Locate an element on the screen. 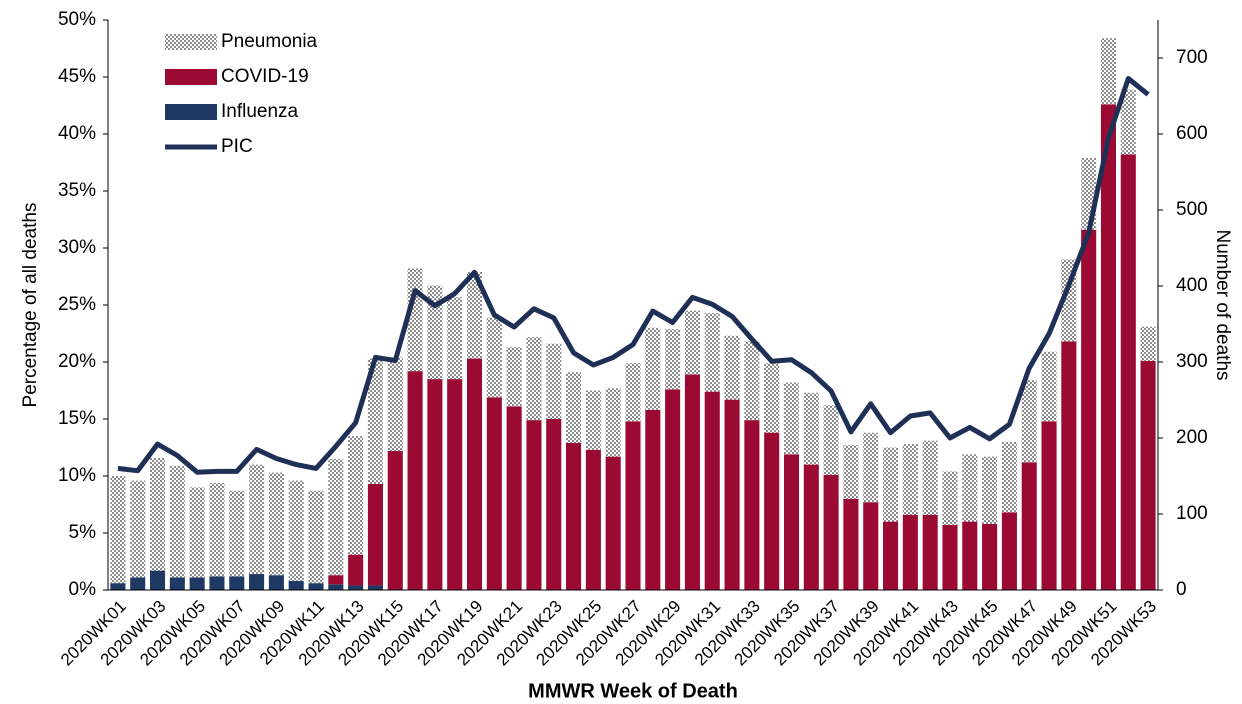  y-tick-label: 25% is located at coordinates (77, 304).